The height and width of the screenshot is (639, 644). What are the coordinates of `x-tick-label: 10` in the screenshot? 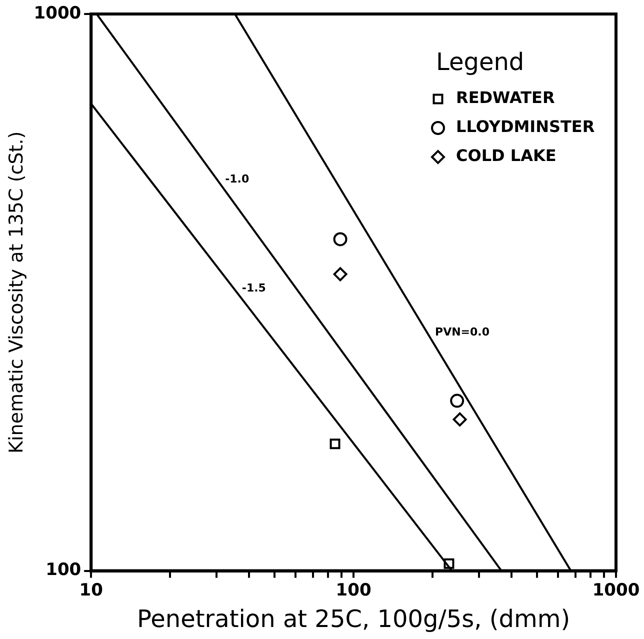 It's located at (91, 590).